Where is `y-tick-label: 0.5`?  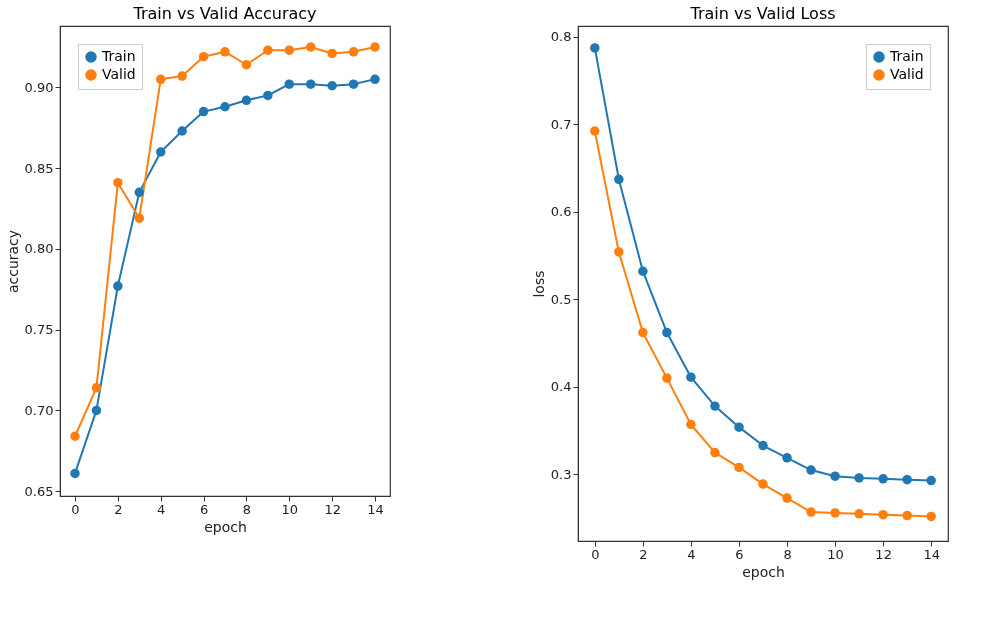
y-tick-label: 0.5 is located at coordinates (561, 299).